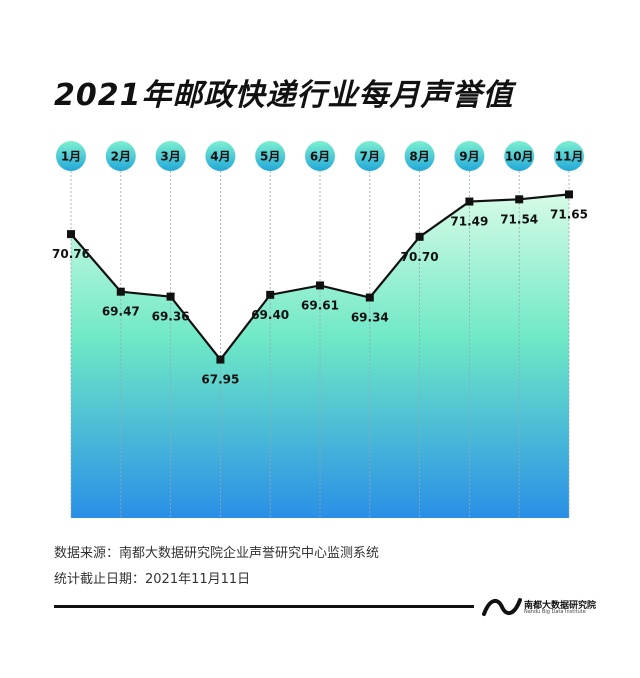 The width and height of the screenshot is (640, 678). I want to click on x-tick-label: 7月, so click(370, 157).